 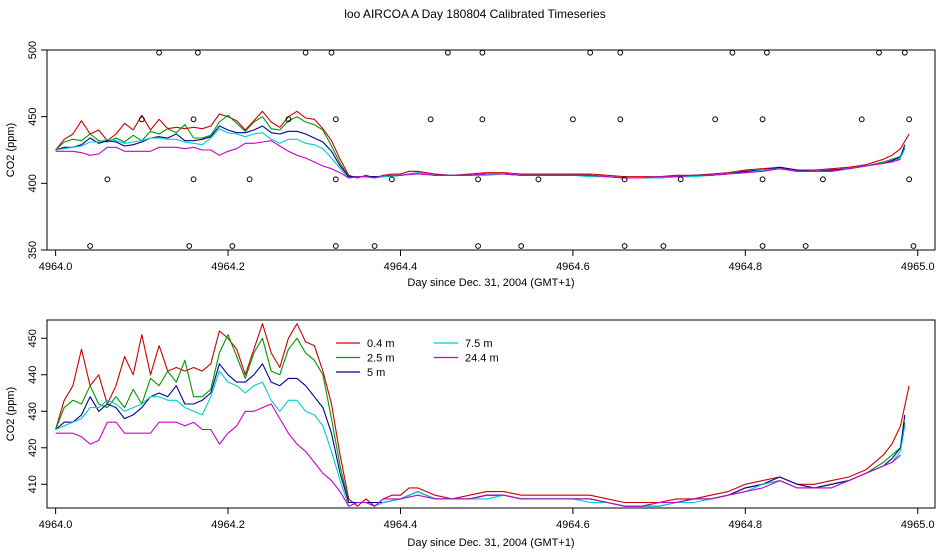 I want to click on series-line-5-m, so click(x=480, y=152).